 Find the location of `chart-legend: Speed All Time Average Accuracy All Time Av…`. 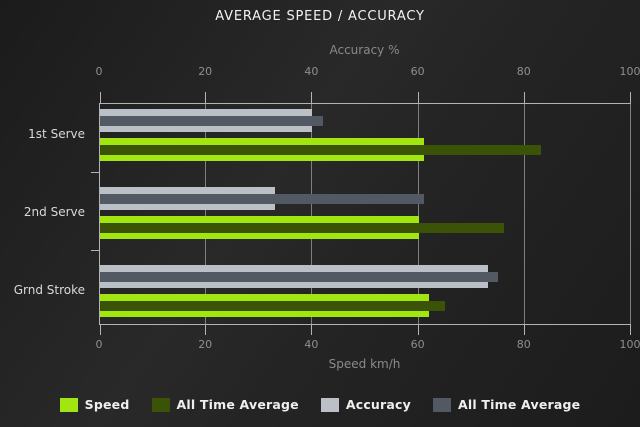

chart-legend: Speed All Time Average Accuracy All Time Av… is located at coordinates (320, 404).